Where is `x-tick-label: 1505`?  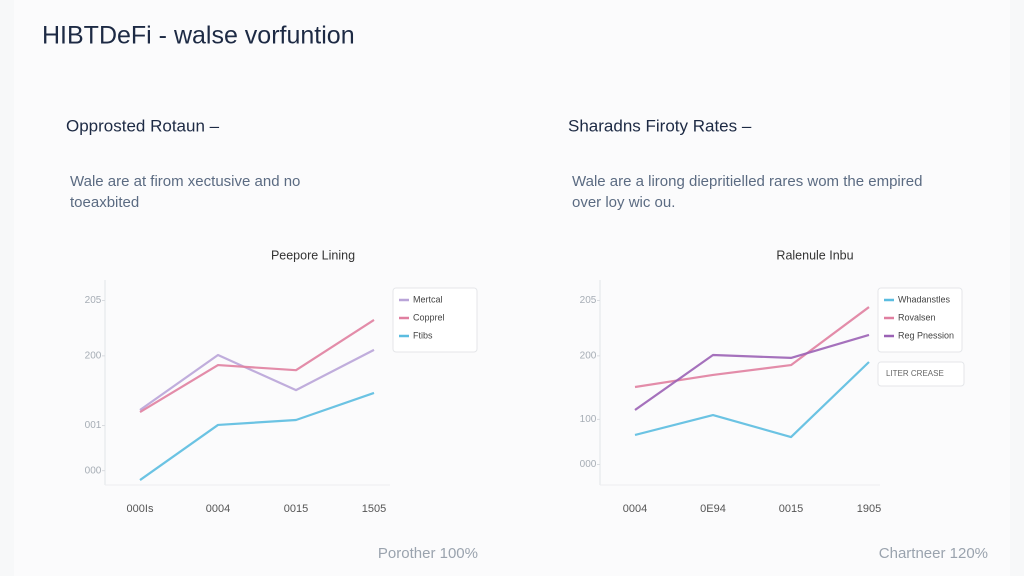
x-tick-label: 1505 is located at coordinates (374, 509).